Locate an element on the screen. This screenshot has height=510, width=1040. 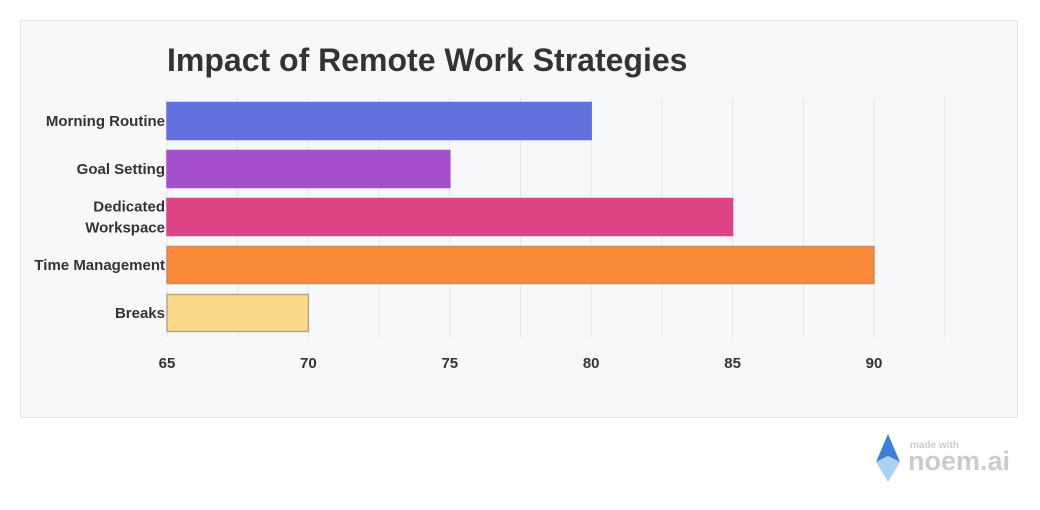
x-tick-label: 65 is located at coordinates (167, 363).